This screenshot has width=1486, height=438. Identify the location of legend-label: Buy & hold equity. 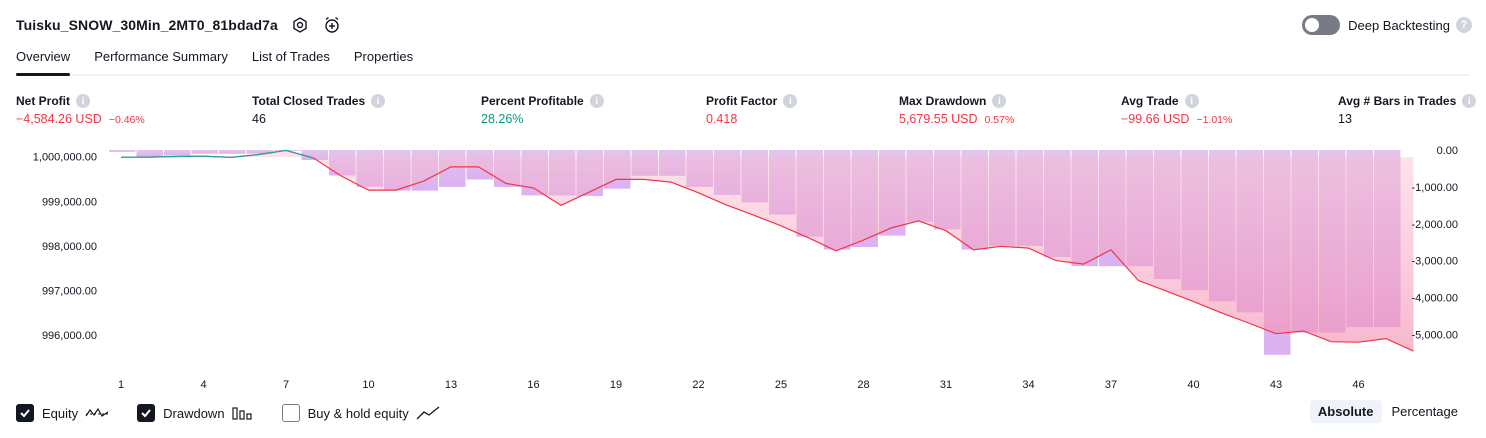
(358, 413).